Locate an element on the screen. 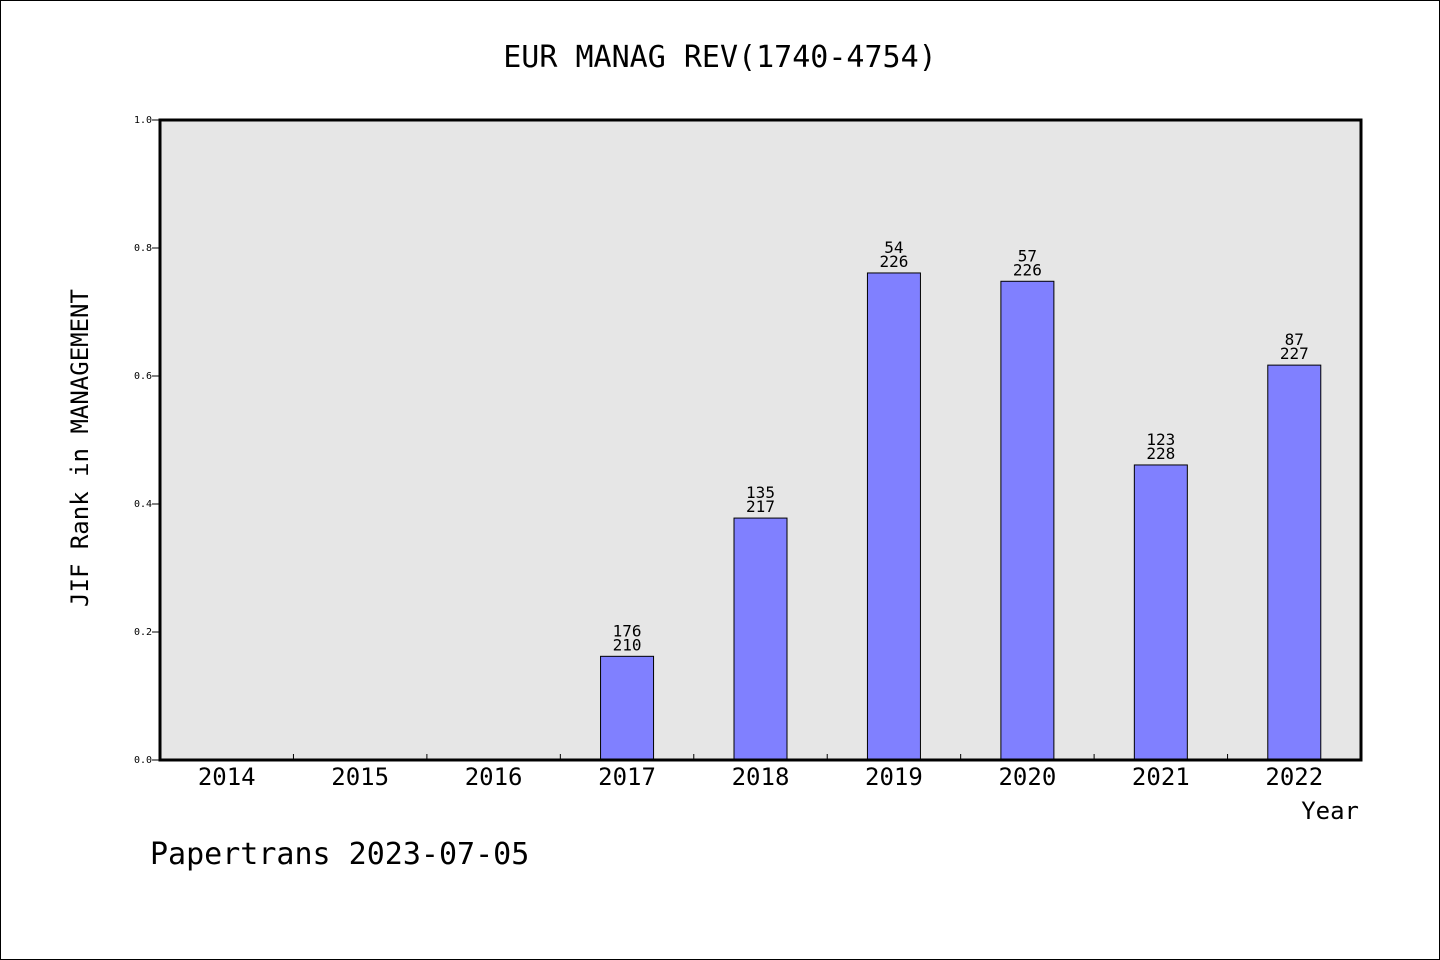  x-tick-label: 2014 is located at coordinates (227, 777).